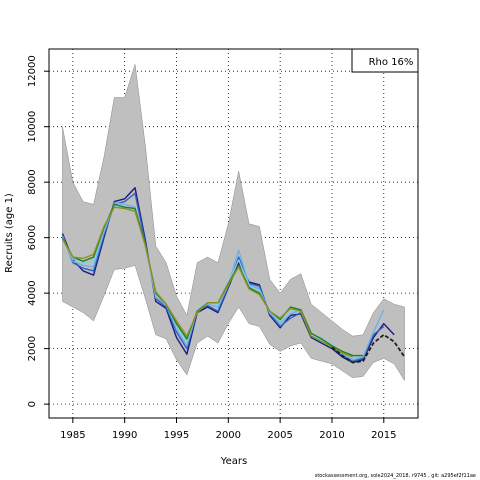  What do you see at coordinates (124, 435) in the screenshot?
I see `x-tick-label-1990: 1990` at bounding box center [124, 435].